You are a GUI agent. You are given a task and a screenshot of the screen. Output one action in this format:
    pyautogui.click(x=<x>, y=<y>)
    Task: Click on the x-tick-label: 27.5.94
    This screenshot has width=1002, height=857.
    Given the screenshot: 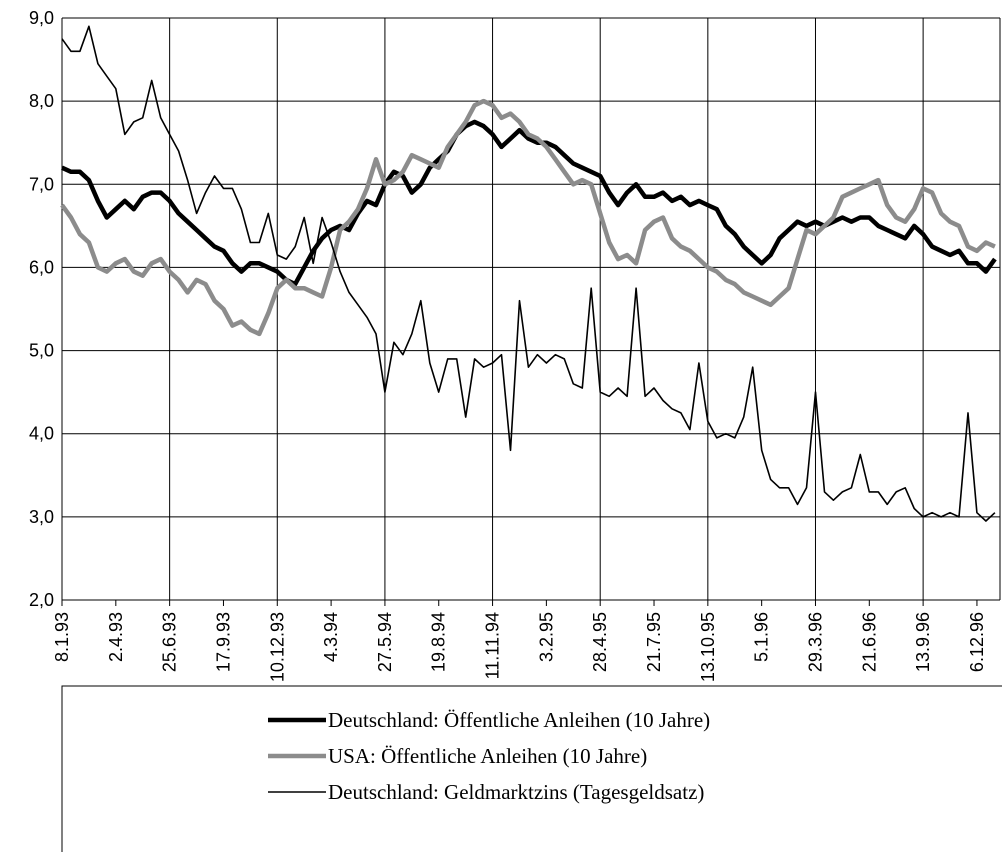 What is the action you would take?
    pyautogui.click(x=385, y=642)
    